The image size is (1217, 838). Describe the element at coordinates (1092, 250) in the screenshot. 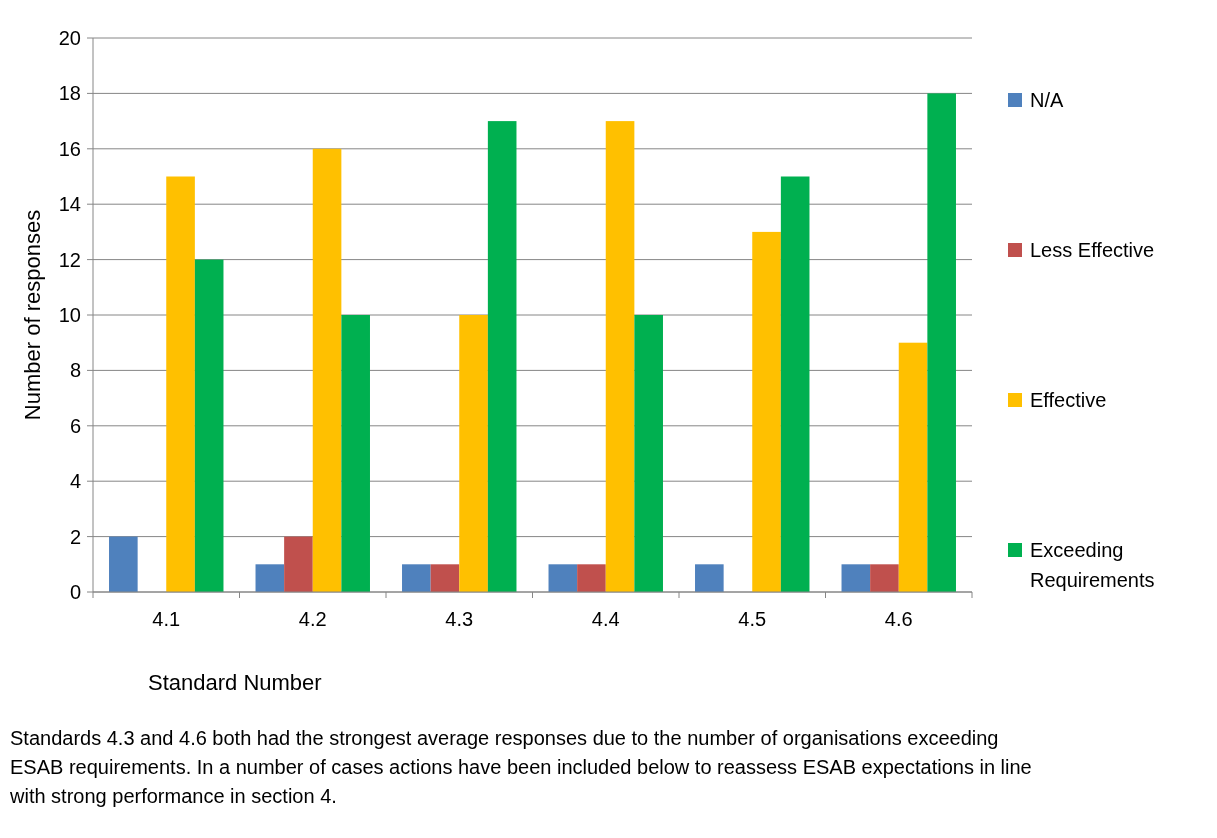

I see `legend-label: Less Effective` at that location.